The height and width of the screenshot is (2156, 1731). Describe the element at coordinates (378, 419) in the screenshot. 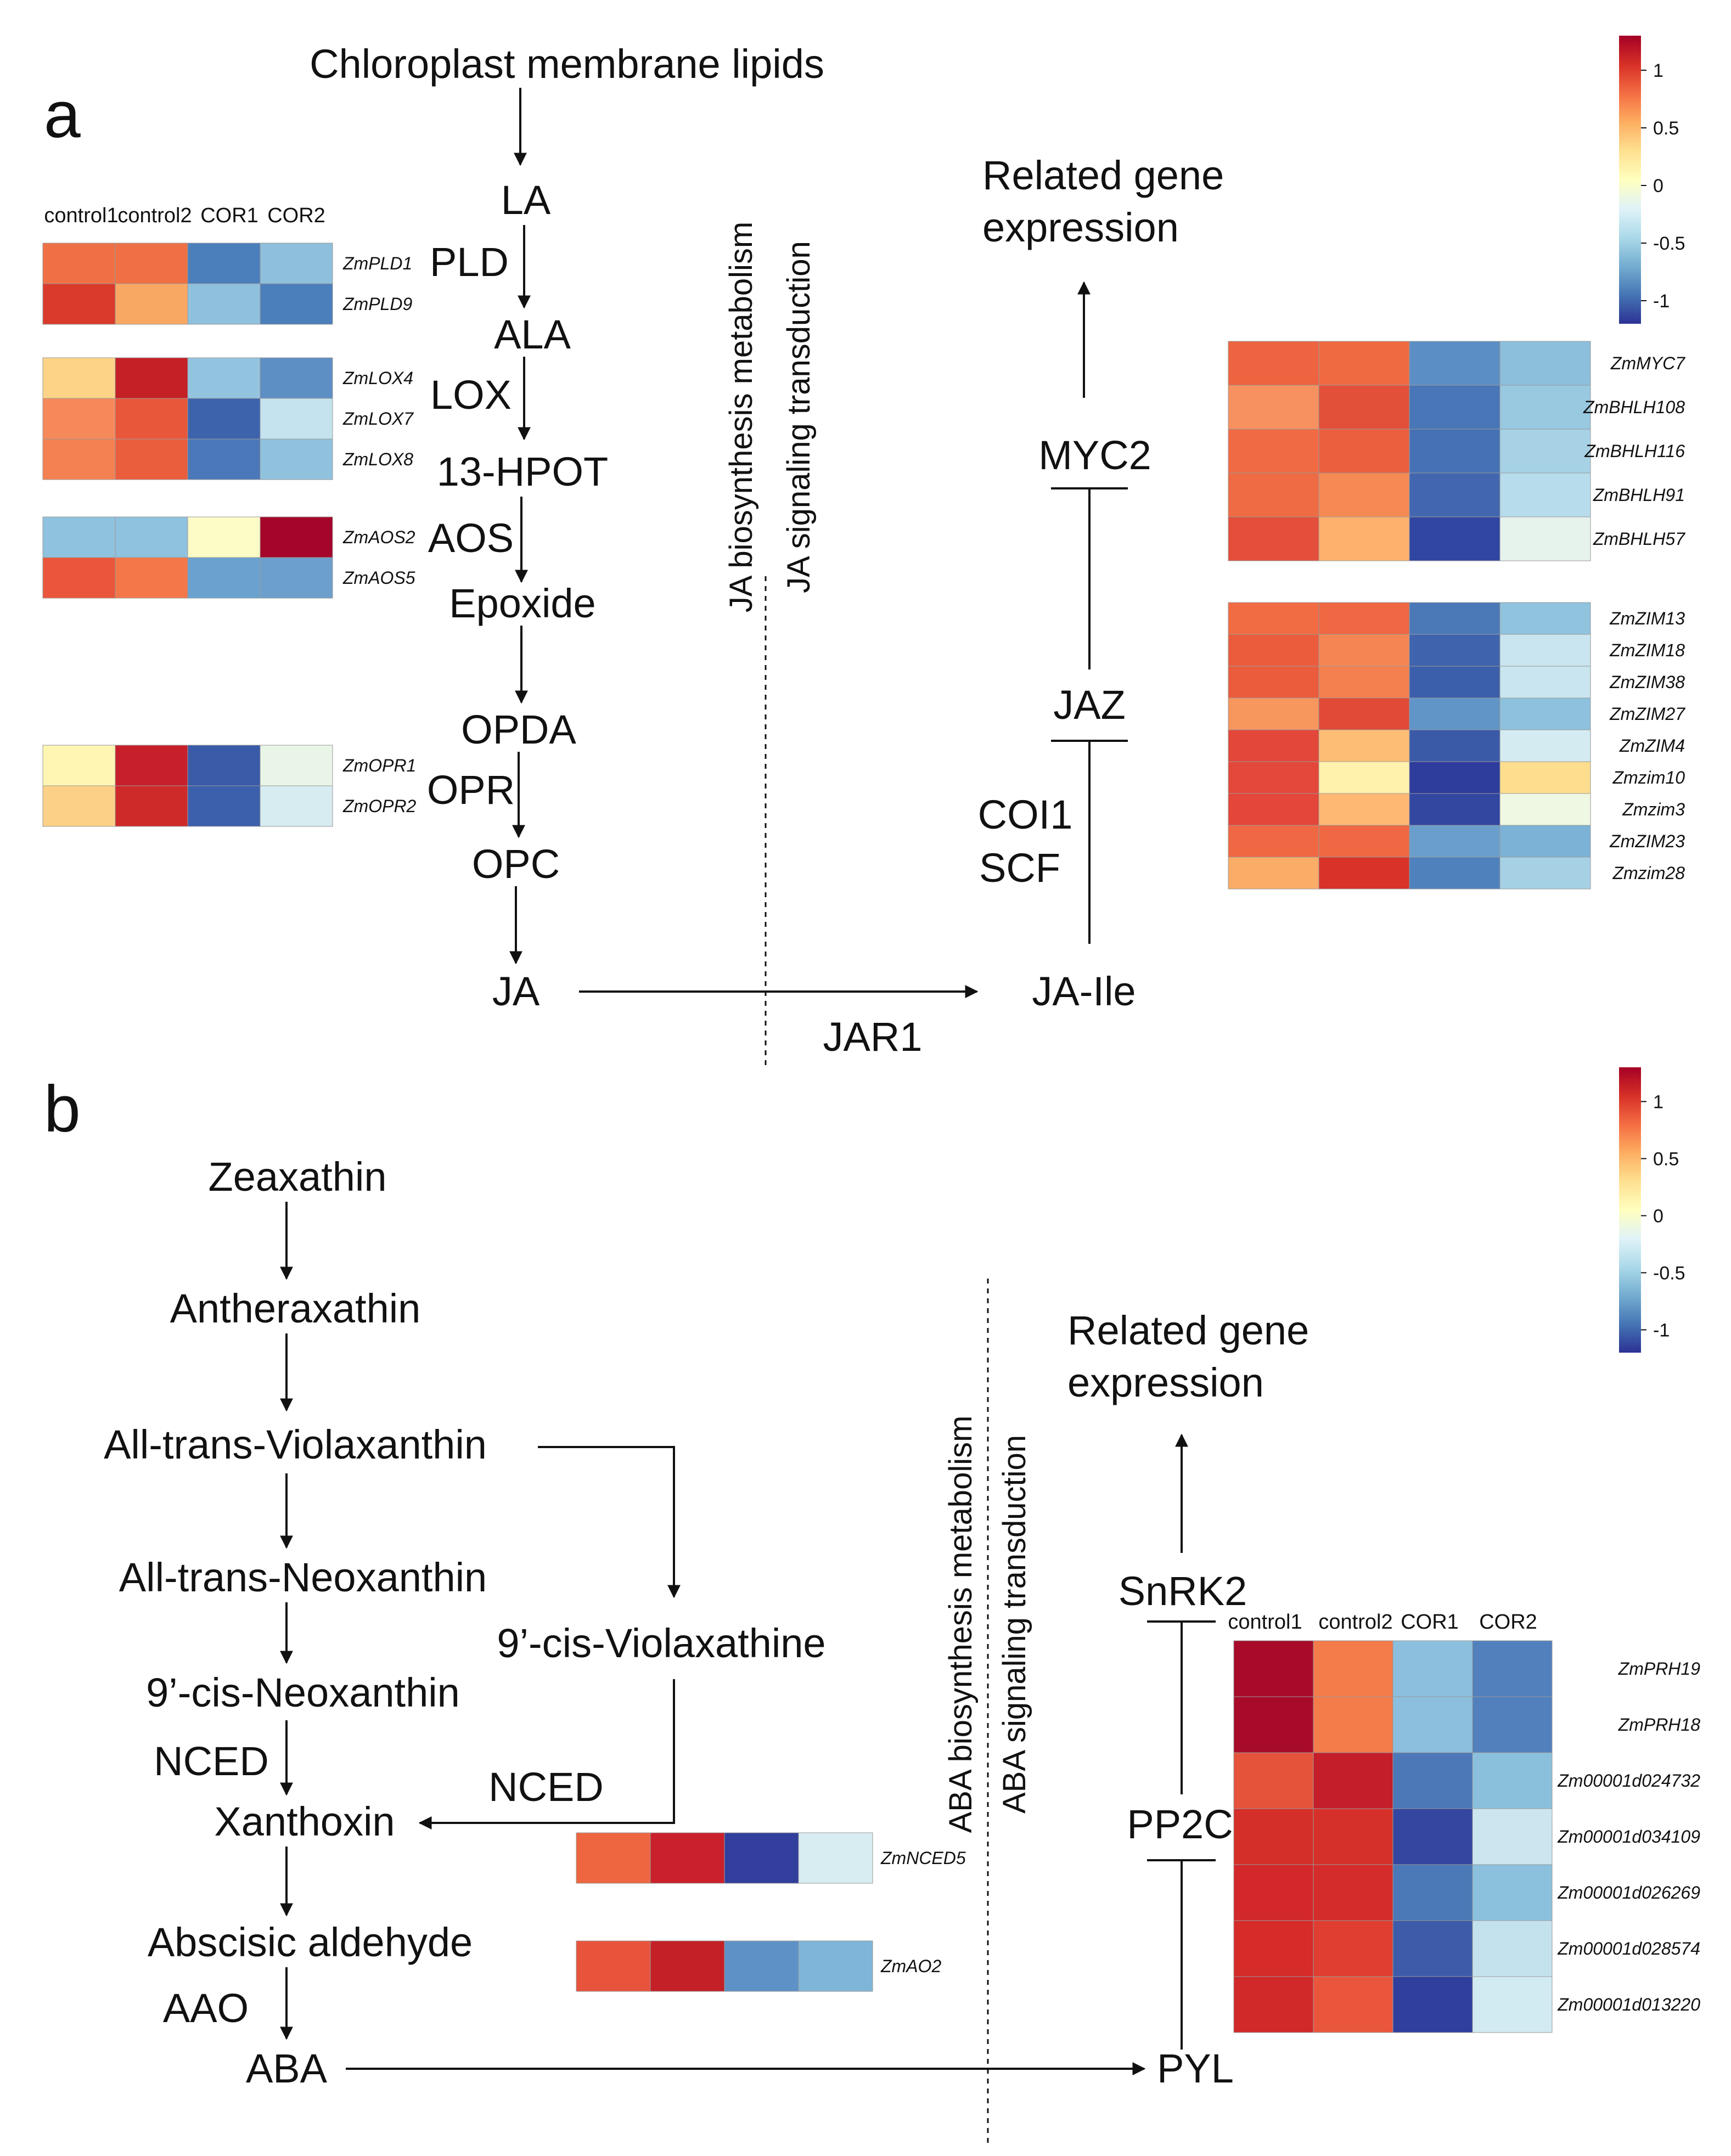

I see `ja-left-1-gene-1: ZmLOX7` at that location.